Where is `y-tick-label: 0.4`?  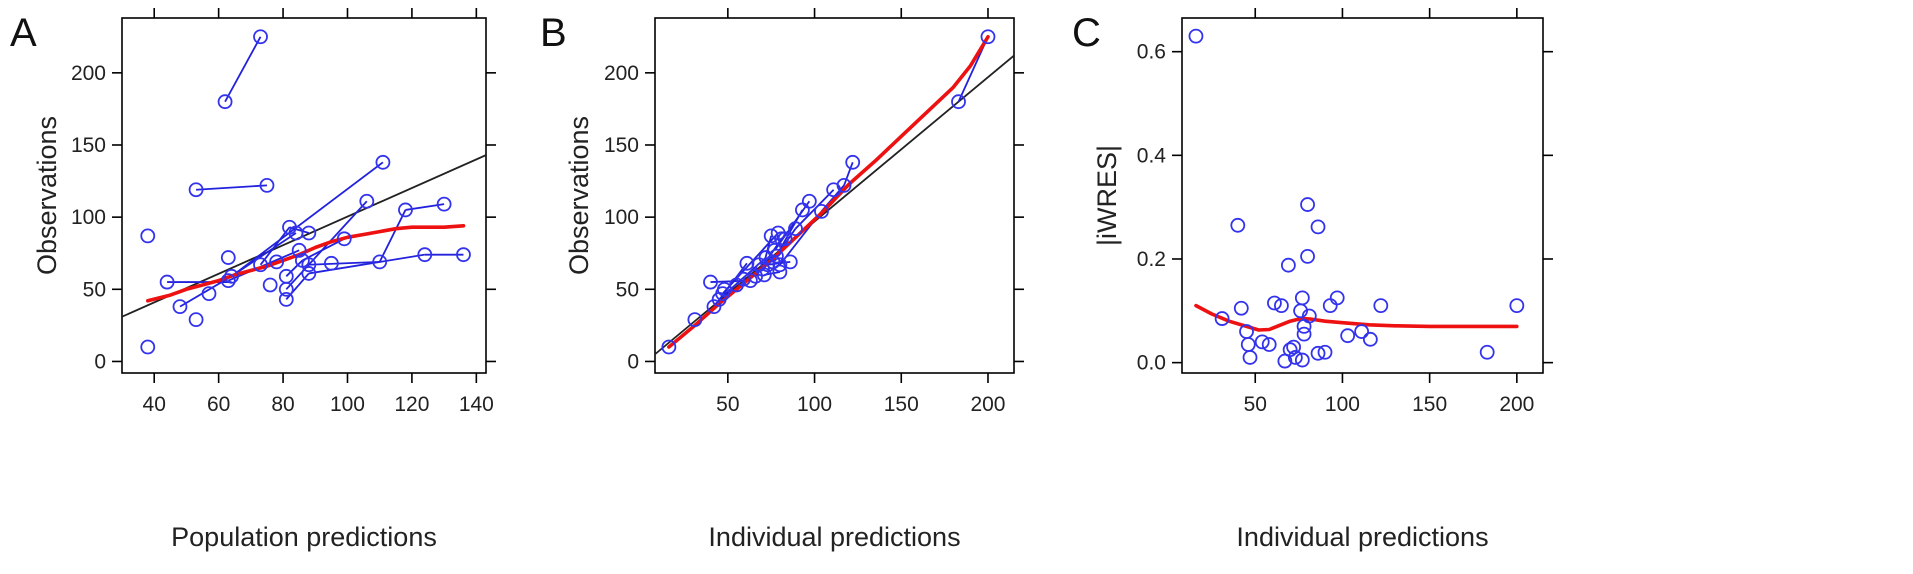
y-tick-label: 0.4 is located at coordinates (1152, 155).